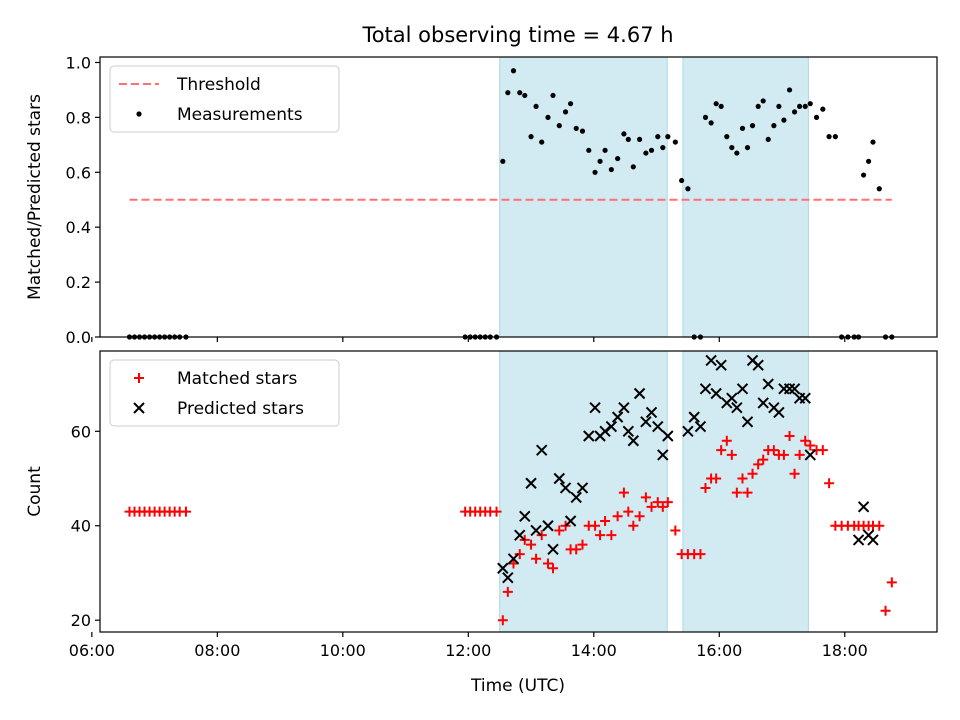  What do you see at coordinates (517, 35) in the screenshot?
I see `chart-title: Total observing time = 4.67 h` at bounding box center [517, 35].